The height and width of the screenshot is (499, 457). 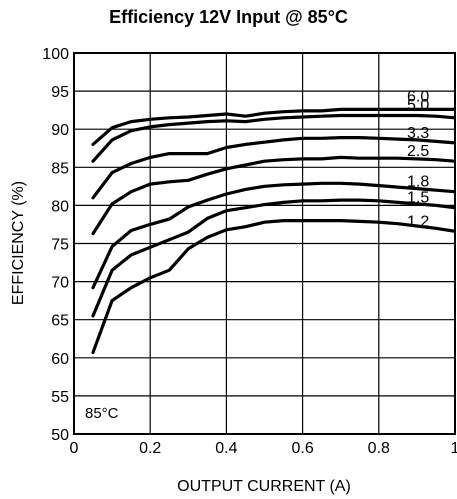 I want to click on y-tick-label: 95, so click(x=60, y=92).